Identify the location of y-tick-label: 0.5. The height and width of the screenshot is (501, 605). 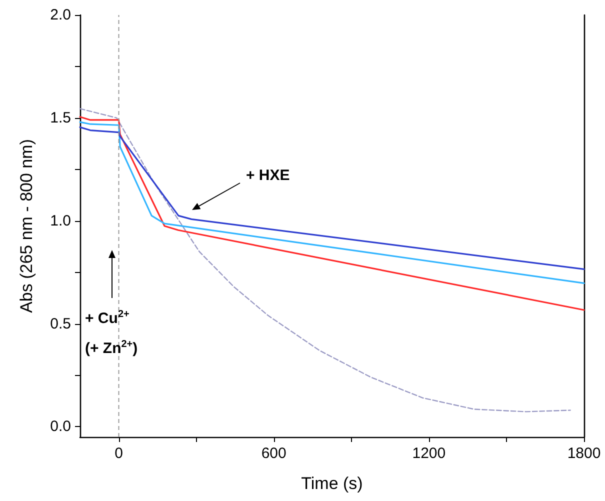
(60, 323).